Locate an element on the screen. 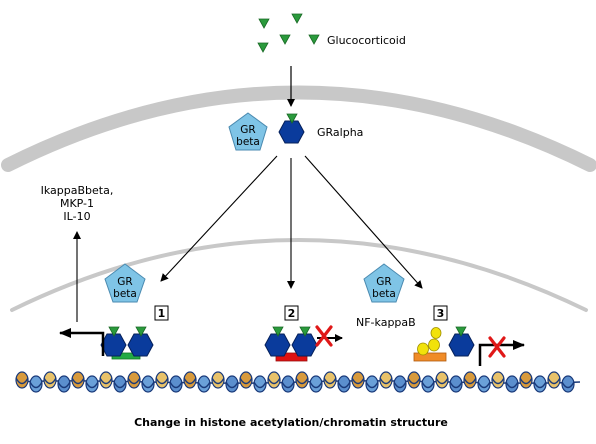 This screenshot has width=596, height=444. gr-beta-label-line1: GR is located at coordinates (247, 130).